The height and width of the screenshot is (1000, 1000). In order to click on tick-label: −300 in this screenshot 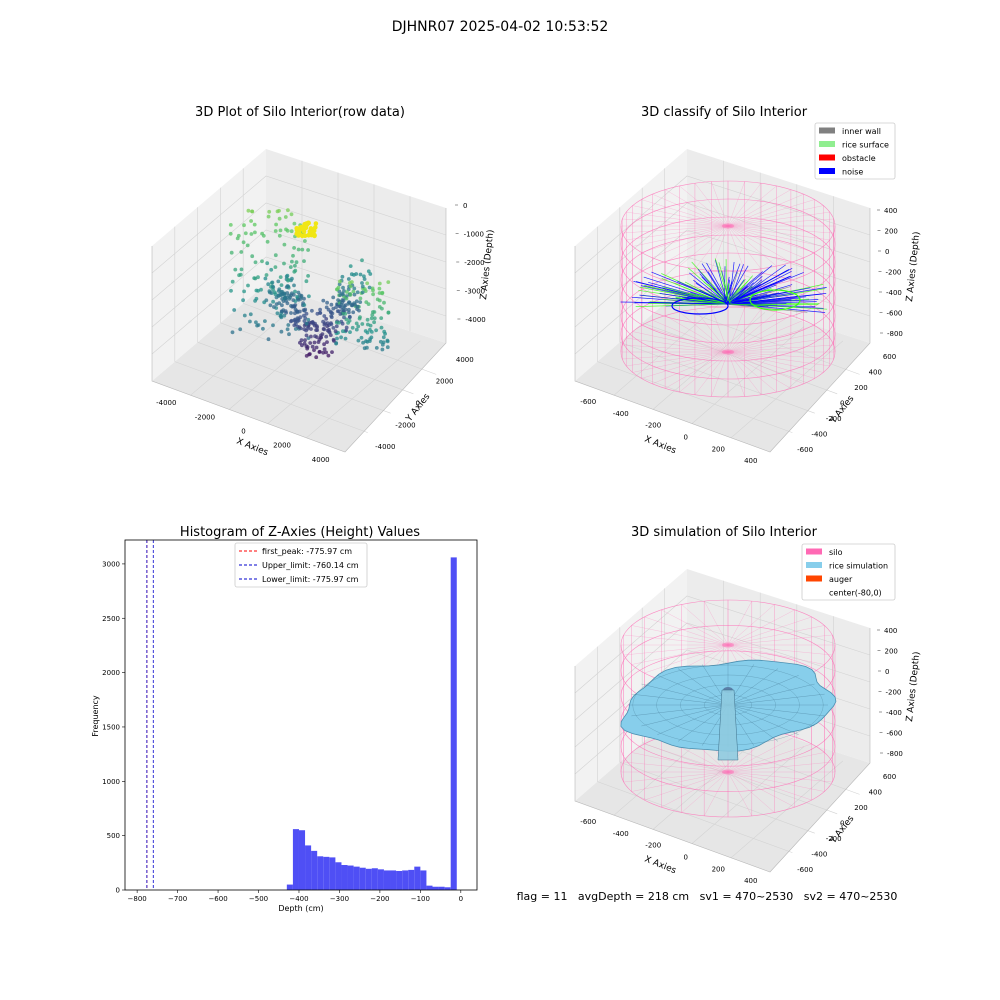, I will do `click(339, 899)`.